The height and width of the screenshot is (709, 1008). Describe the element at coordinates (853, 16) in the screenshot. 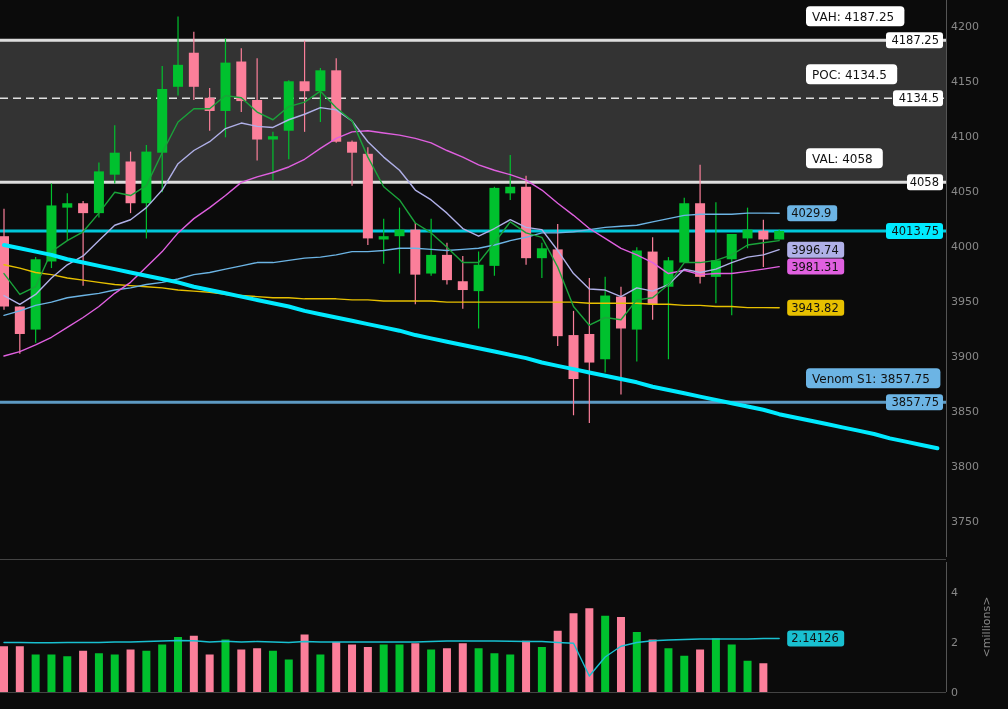

I see `ref-line-label: VAH: 4187.25` at that location.